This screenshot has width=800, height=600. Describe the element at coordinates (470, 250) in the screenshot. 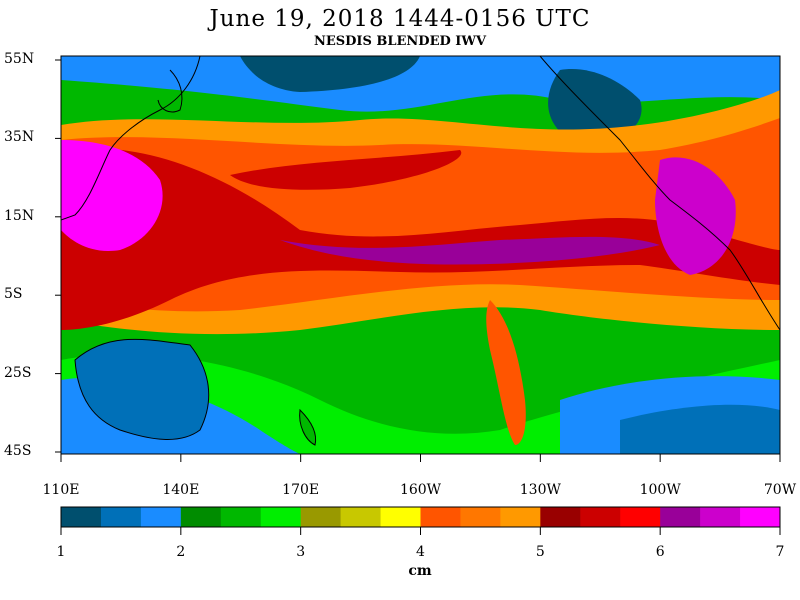

I see `field-itcz-core` at that location.